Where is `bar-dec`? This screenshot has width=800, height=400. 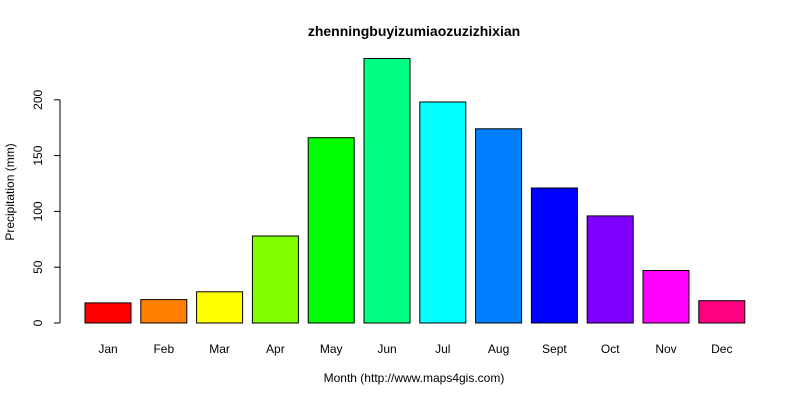
bar-dec is located at coordinates (722, 312).